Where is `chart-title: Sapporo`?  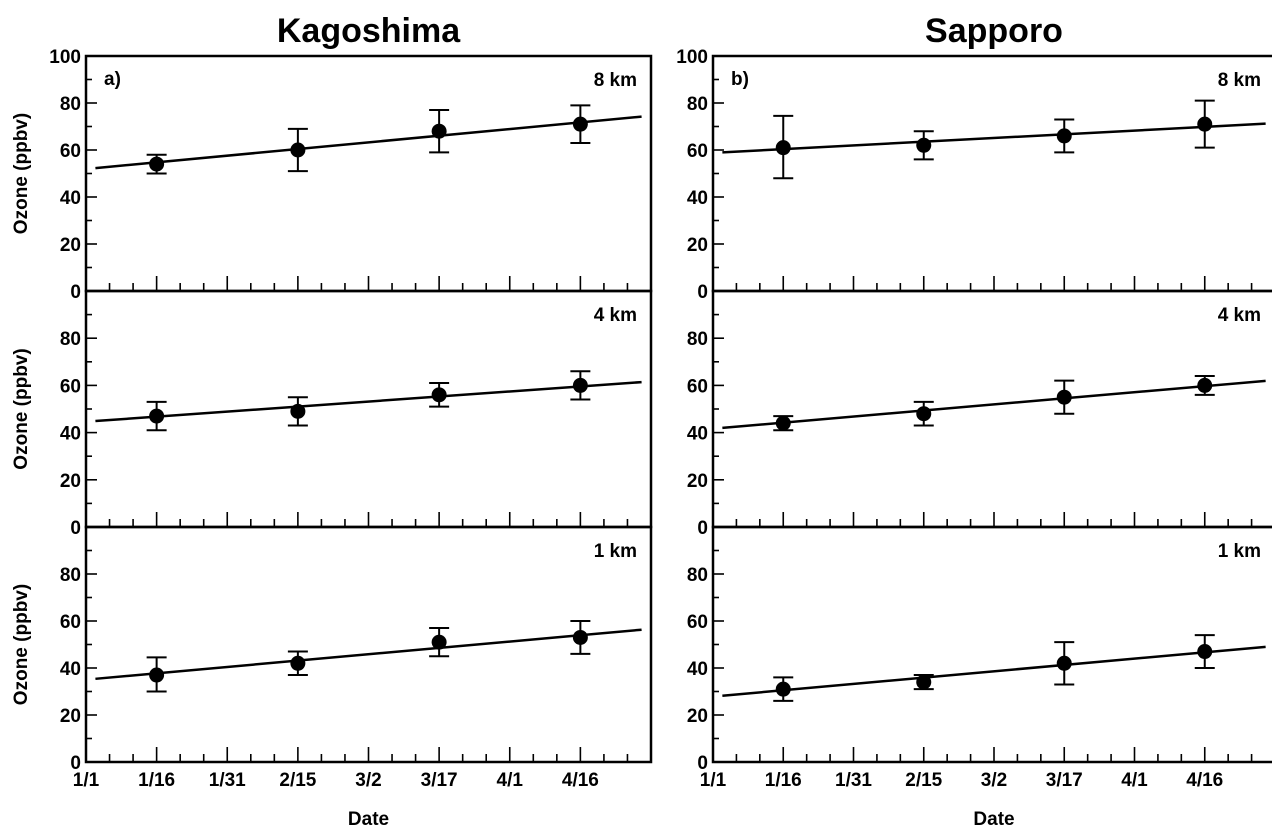 chart-title: Sapporo is located at coordinates (994, 31).